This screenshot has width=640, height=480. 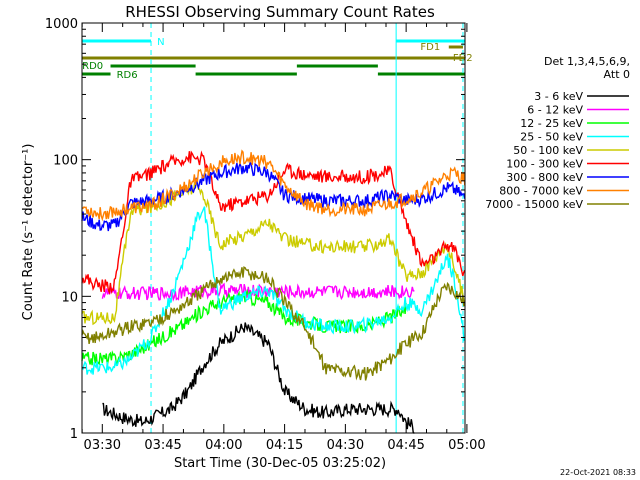 I want to click on legend-header-line-2: Att 0, so click(x=617, y=74).